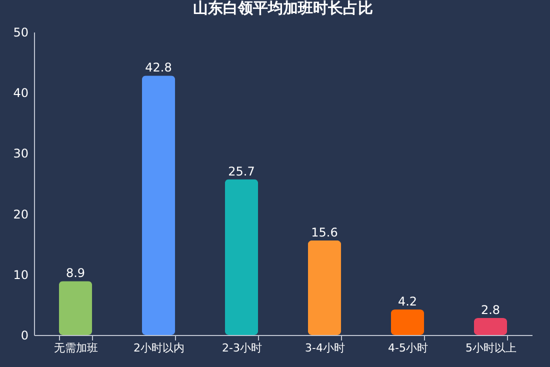 The width and height of the screenshot is (550, 367). I want to click on y-tick-label: 0, so click(24, 335).